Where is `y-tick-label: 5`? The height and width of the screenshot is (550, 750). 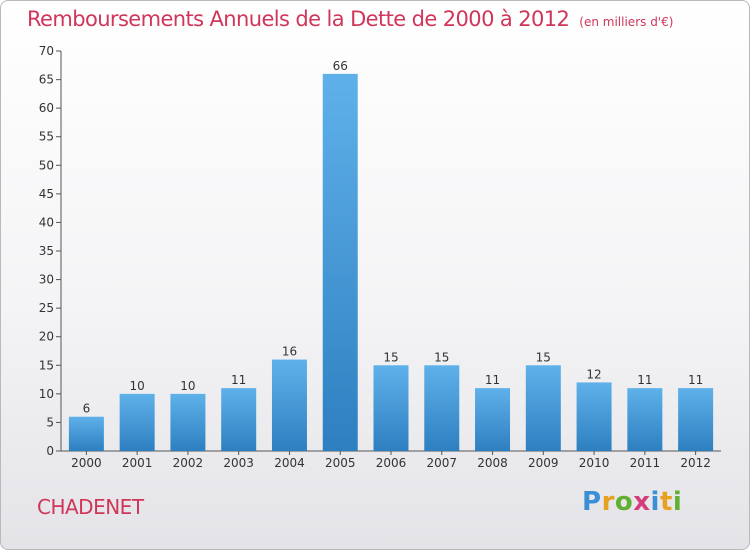
y-tick-label: 5 is located at coordinates (50, 422).